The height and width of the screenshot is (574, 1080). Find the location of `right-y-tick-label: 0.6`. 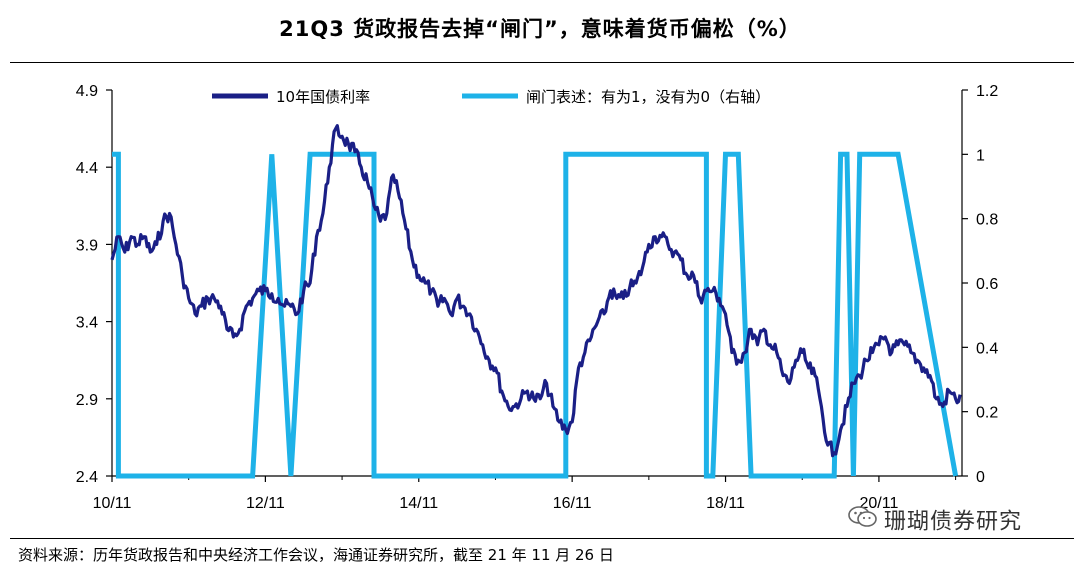

right-y-tick-label: 0.6 is located at coordinates (987, 284).